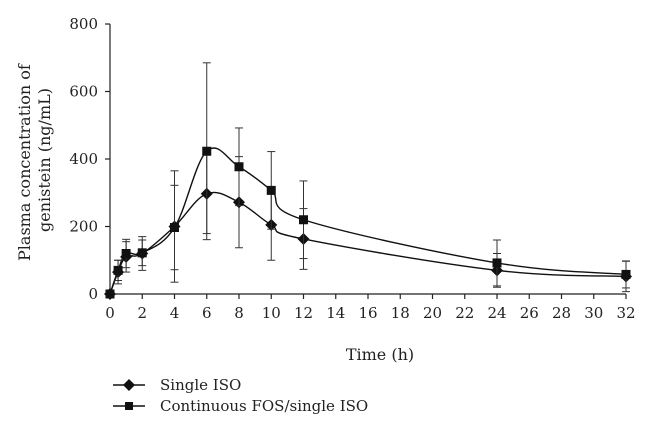 This screenshot has width=645, height=427. I want to click on x-ticks: 0 2 4 6 8 10 12 14 16 18 20 22 24 26 28 30 32, so click(370, 308).